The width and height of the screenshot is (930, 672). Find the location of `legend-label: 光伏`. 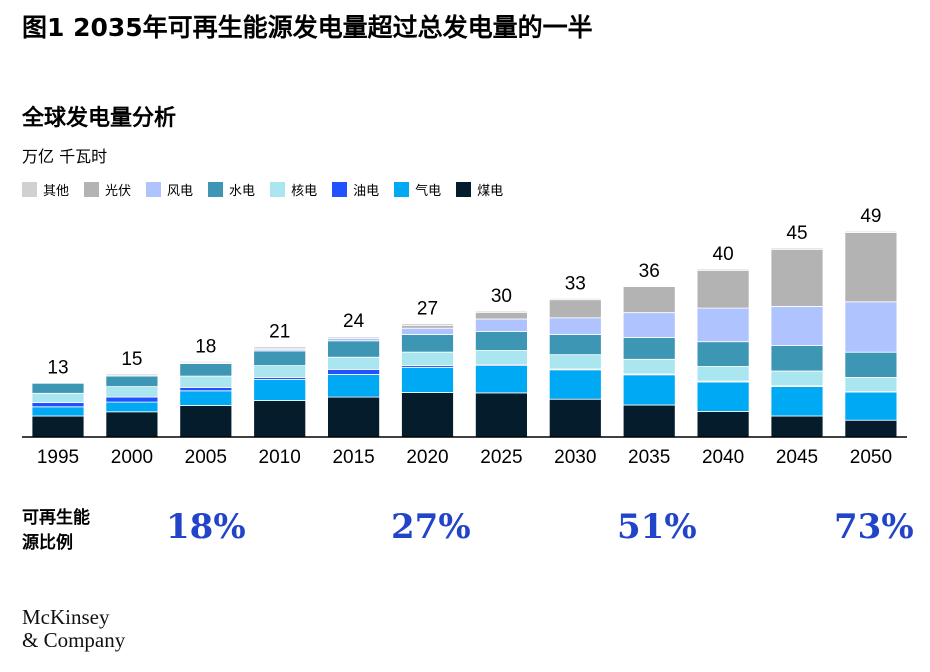

legend-label: 光伏 is located at coordinates (118, 191).